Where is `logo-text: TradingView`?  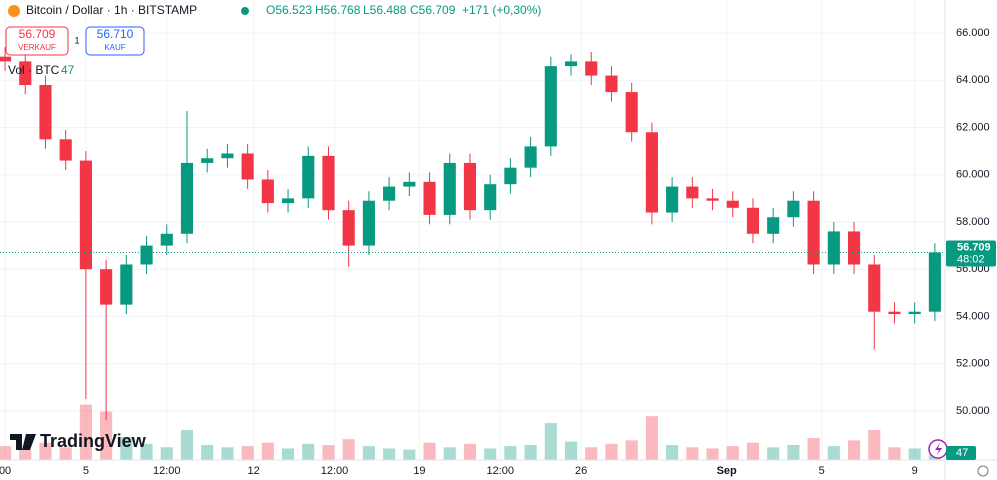 logo-text: TradingView is located at coordinates (93, 441).